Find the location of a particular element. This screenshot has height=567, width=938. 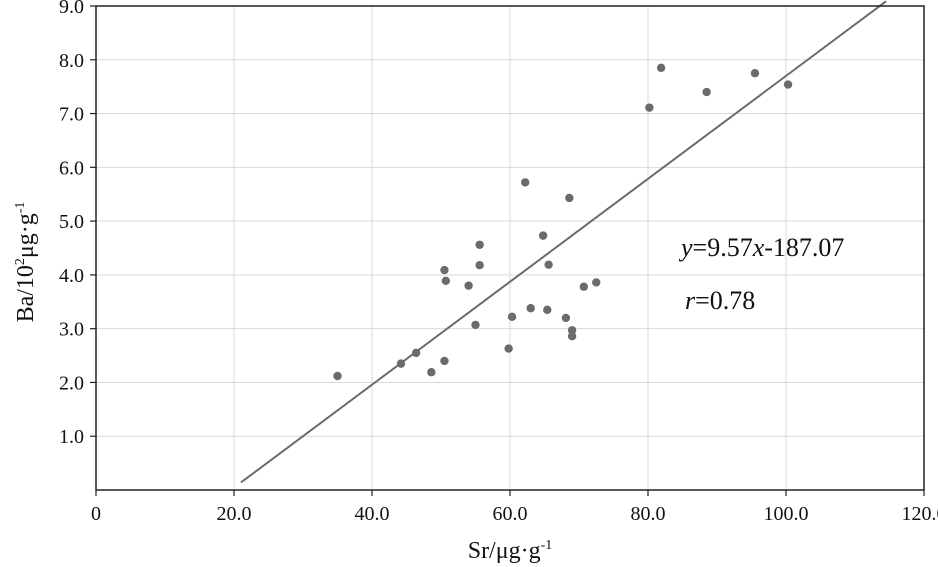

y-tick-label: 4.0 is located at coordinates (71, 276).